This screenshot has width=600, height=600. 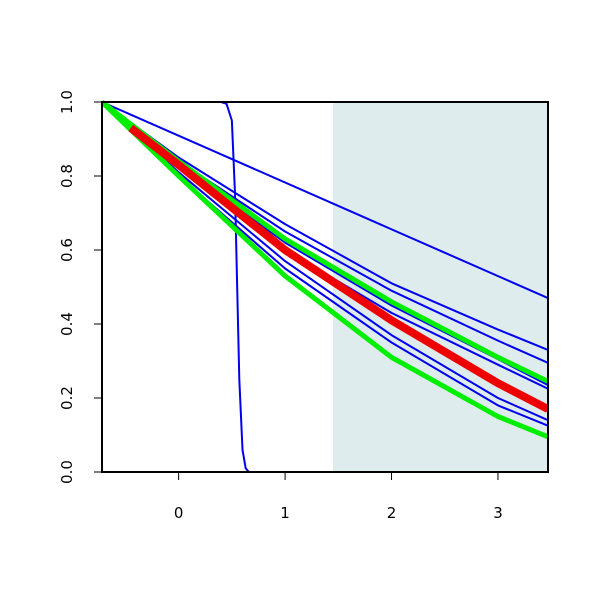 What do you see at coordinates (67, 398) in the screenshot?
I see `y-tick-label: 0.2` at bounding box center [67, 398].